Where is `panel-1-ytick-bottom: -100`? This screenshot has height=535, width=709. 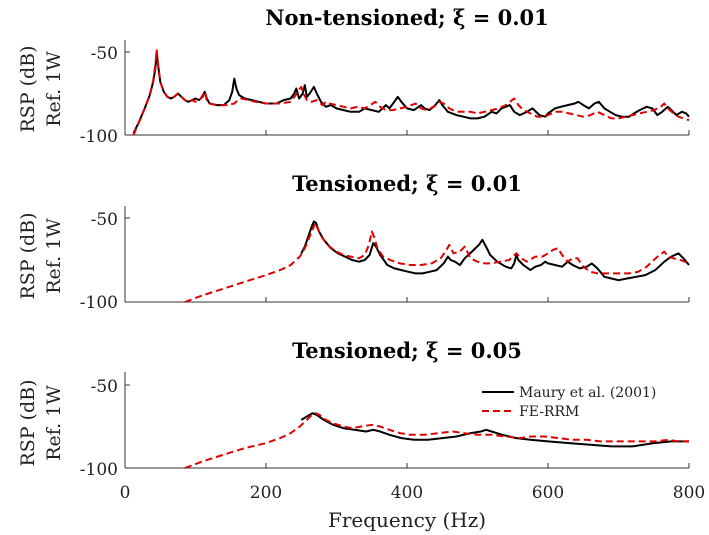
panel-1-ytick-bottom: -100 is located at coordinates (99, 137).